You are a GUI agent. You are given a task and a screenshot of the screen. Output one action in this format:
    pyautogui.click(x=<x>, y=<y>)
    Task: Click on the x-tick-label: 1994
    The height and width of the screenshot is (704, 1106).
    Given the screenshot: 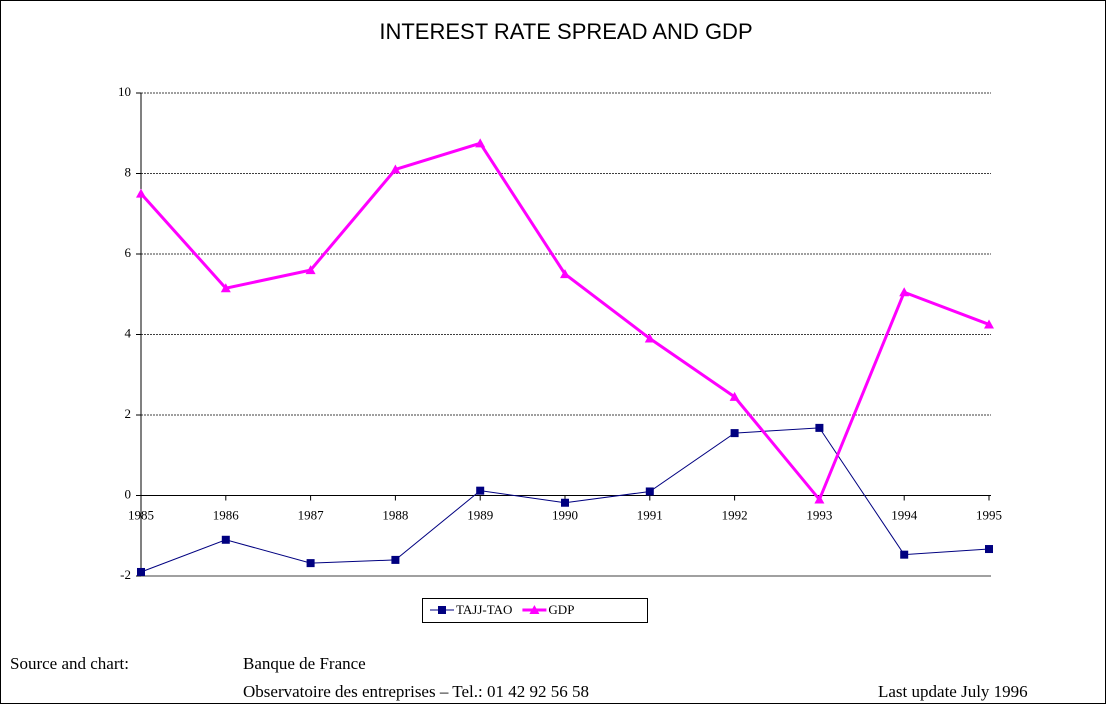 What is the action you would take?
    pyautogui.click(x=904, y=514)
    